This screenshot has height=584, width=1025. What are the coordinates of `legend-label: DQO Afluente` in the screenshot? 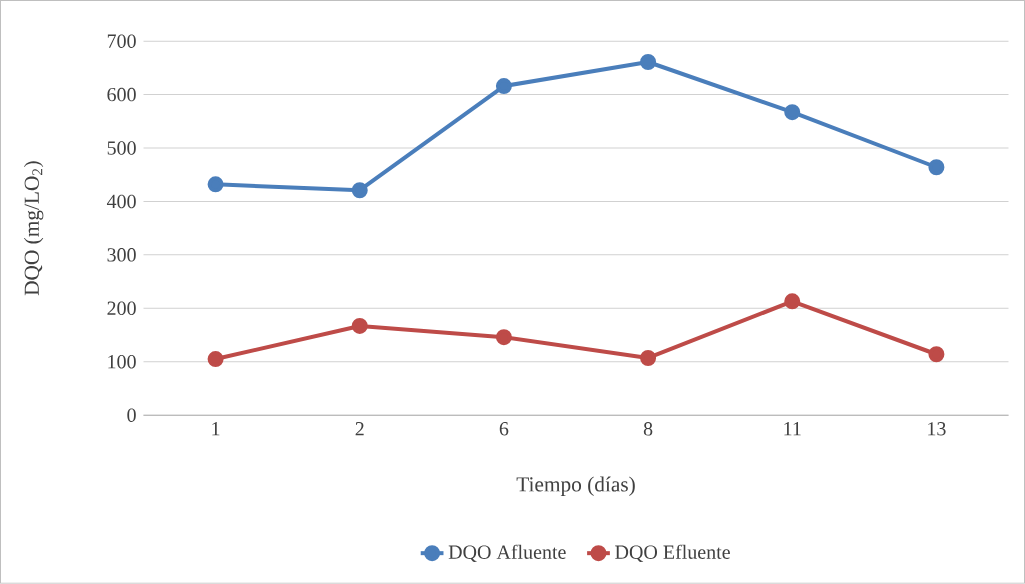 It's located at (507, 553).